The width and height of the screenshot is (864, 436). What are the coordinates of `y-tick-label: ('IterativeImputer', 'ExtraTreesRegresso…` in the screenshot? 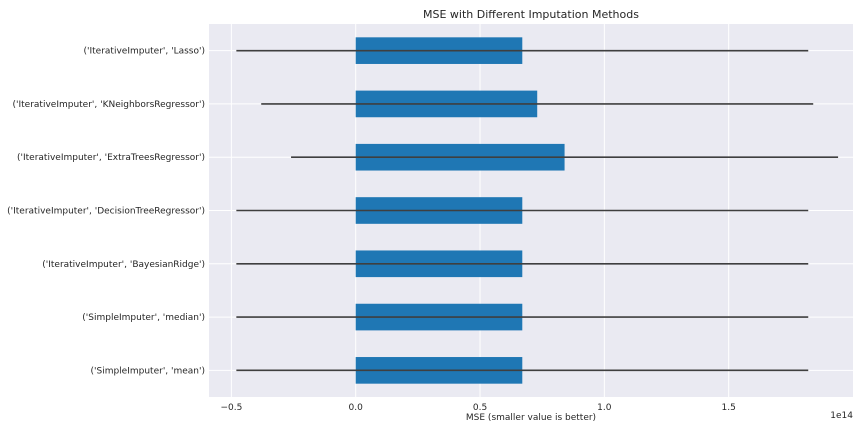 It's located at (111, 158).